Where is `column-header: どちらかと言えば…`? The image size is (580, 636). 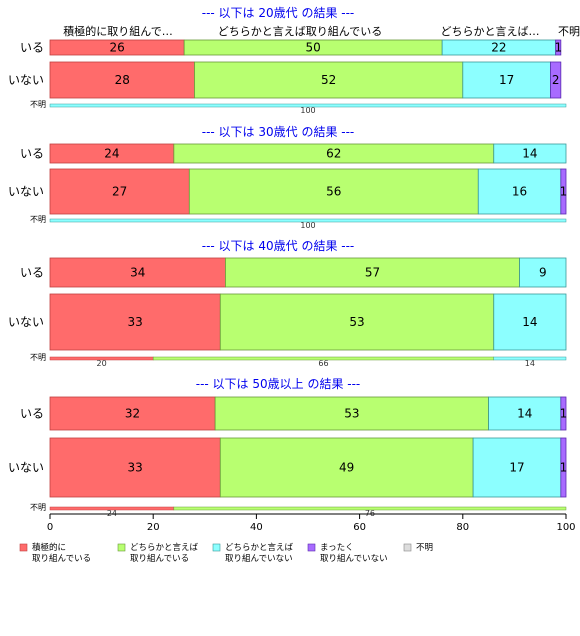 column-header: どちらかと言えば… is located at coordinates (490, 31).